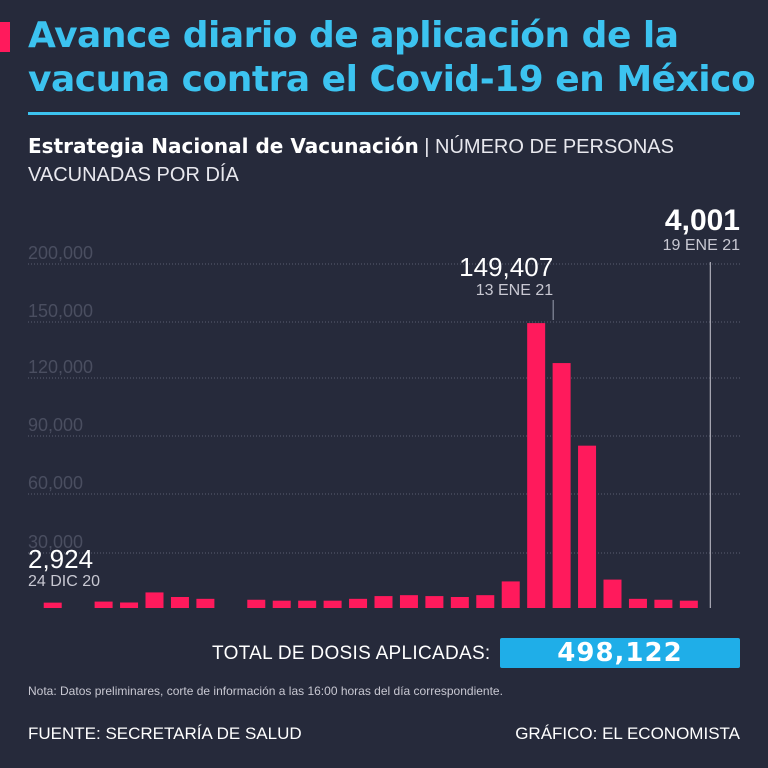 This screenshot has height=768, width=768. I want to click on annotation-value: 149,407, so click(506, 267).